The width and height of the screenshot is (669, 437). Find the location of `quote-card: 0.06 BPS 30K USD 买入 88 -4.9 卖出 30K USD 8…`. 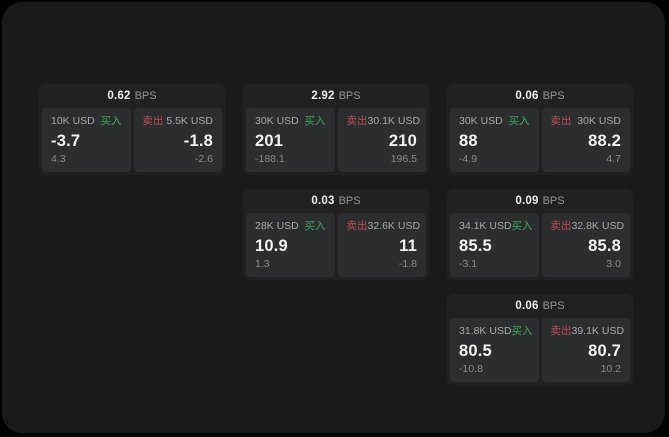

quote-card: 0.06 BPS 30K USD 买入 88 -4.9 卖出 30K USD 8… is located at coordinates (540, 129).